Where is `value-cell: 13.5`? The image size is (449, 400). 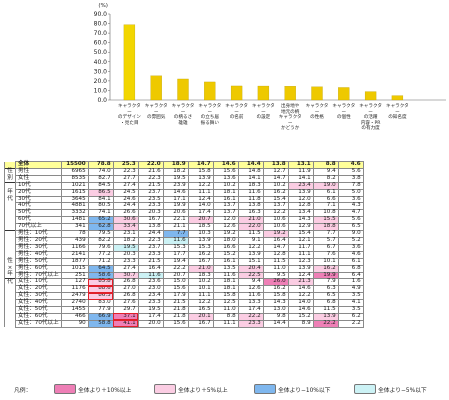 value-cell: 13.5 is located at coordinates (225, 268).